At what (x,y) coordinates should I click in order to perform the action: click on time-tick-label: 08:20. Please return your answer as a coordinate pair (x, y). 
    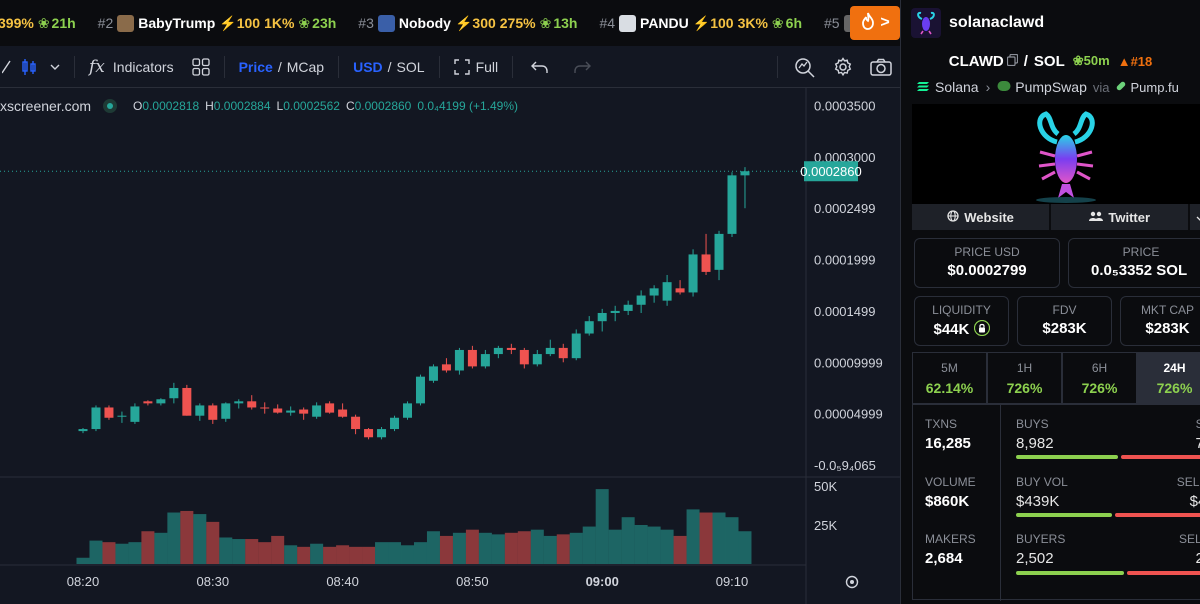
    Looking at the image, I should click on (83, 581).